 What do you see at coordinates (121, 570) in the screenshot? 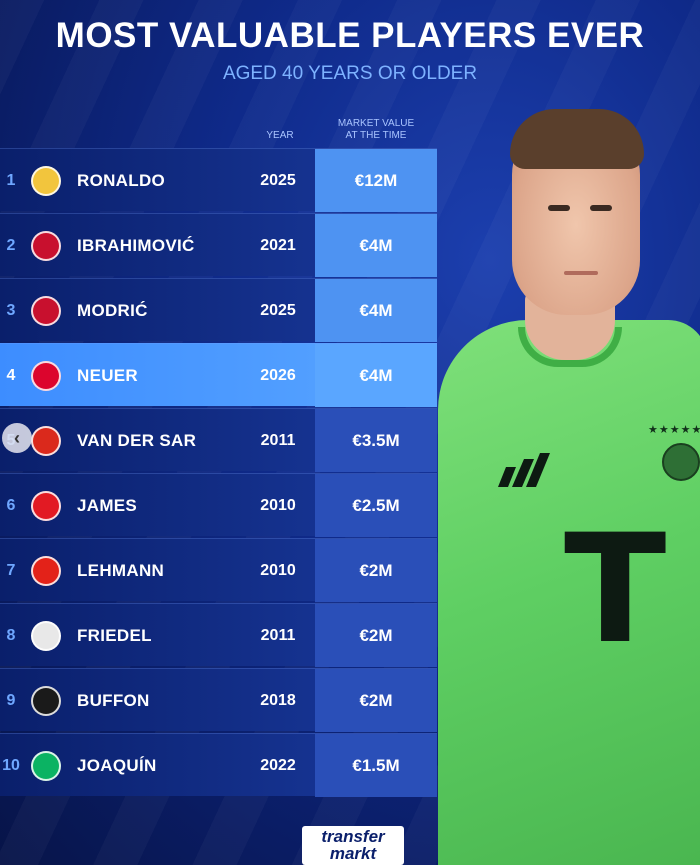
I see `player-name: LEHMANN` at bounding box center [121, 570].